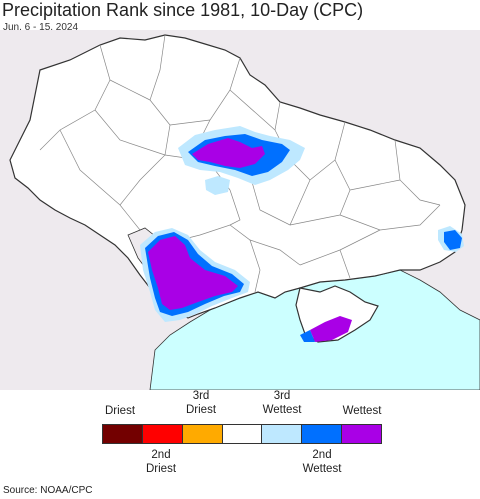 The height and width of the screenshot is (499, 480). I want to click on east-wet, so click(453, 240).